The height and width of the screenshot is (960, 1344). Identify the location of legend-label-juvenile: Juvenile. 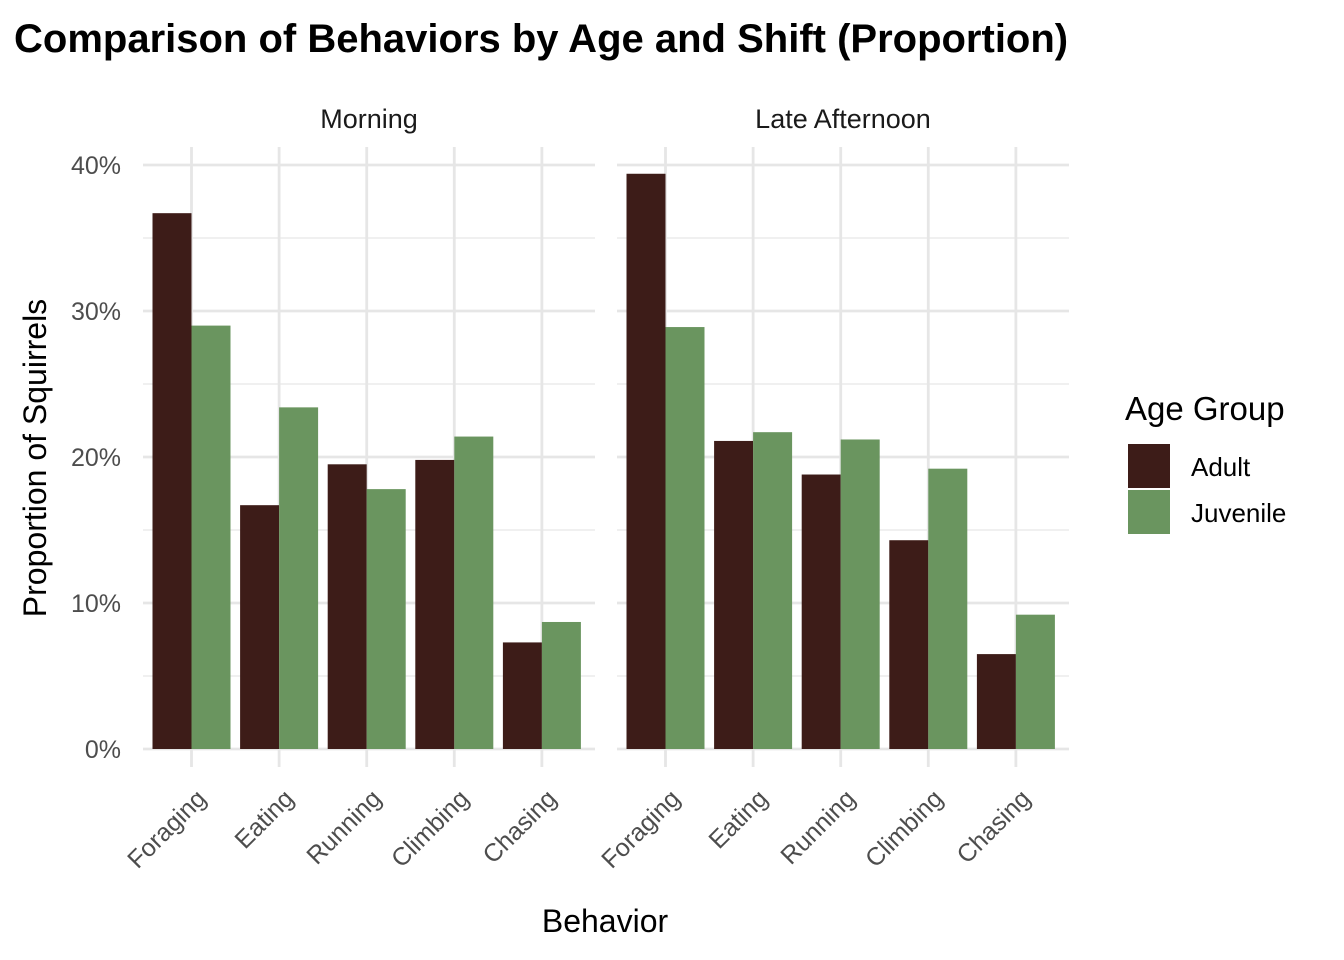
(1238, 513).